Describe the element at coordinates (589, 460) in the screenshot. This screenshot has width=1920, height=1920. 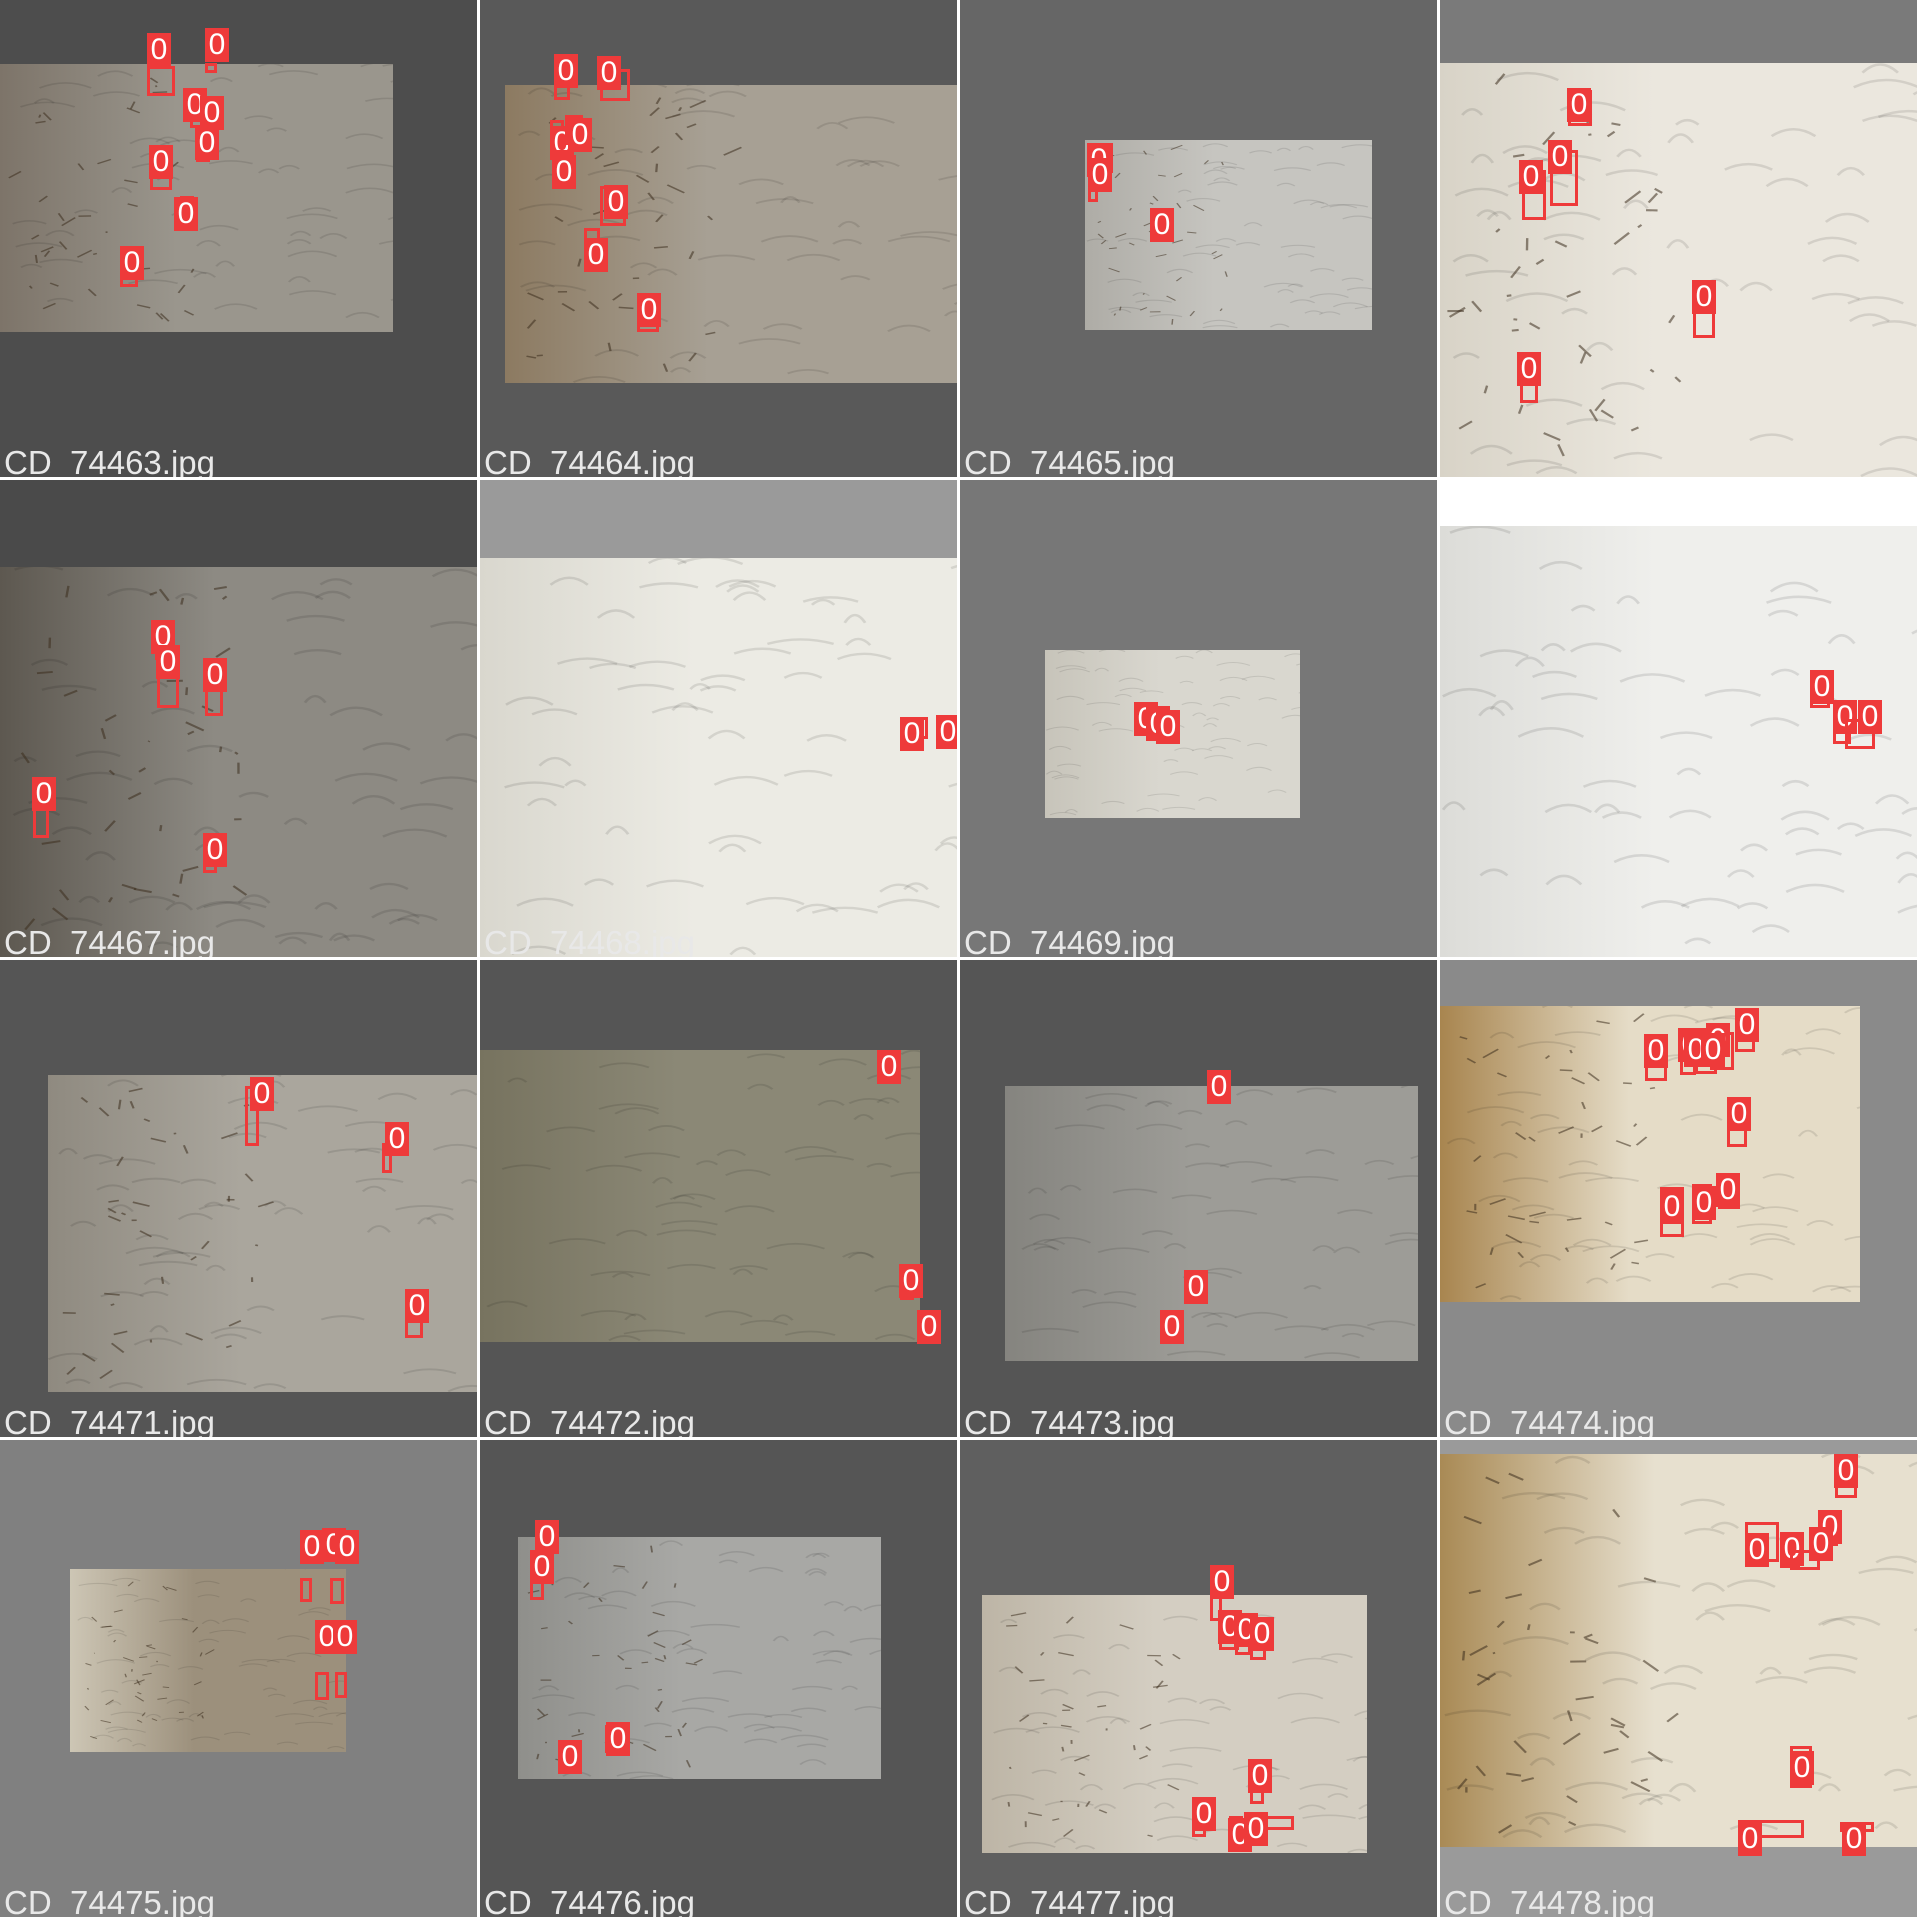
I see `image-filename: CD_74464.jpg` at that location.